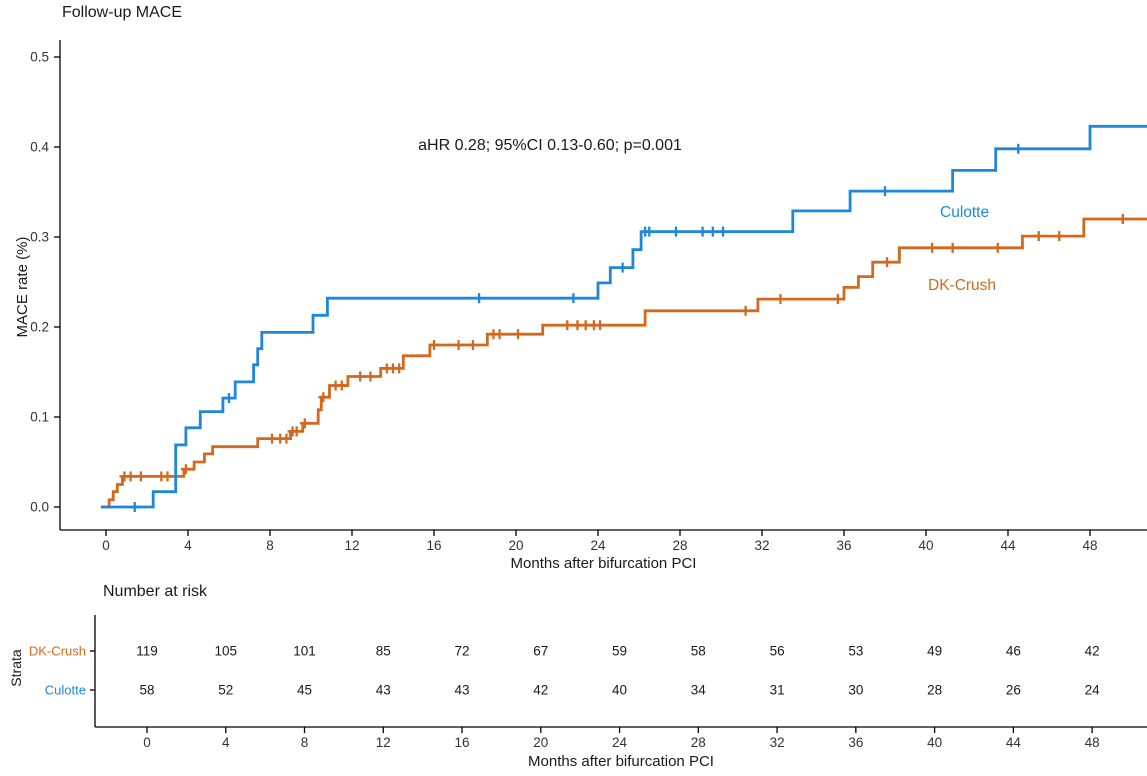  I want to click on x-tick-label: 44, so click(1008, 545).